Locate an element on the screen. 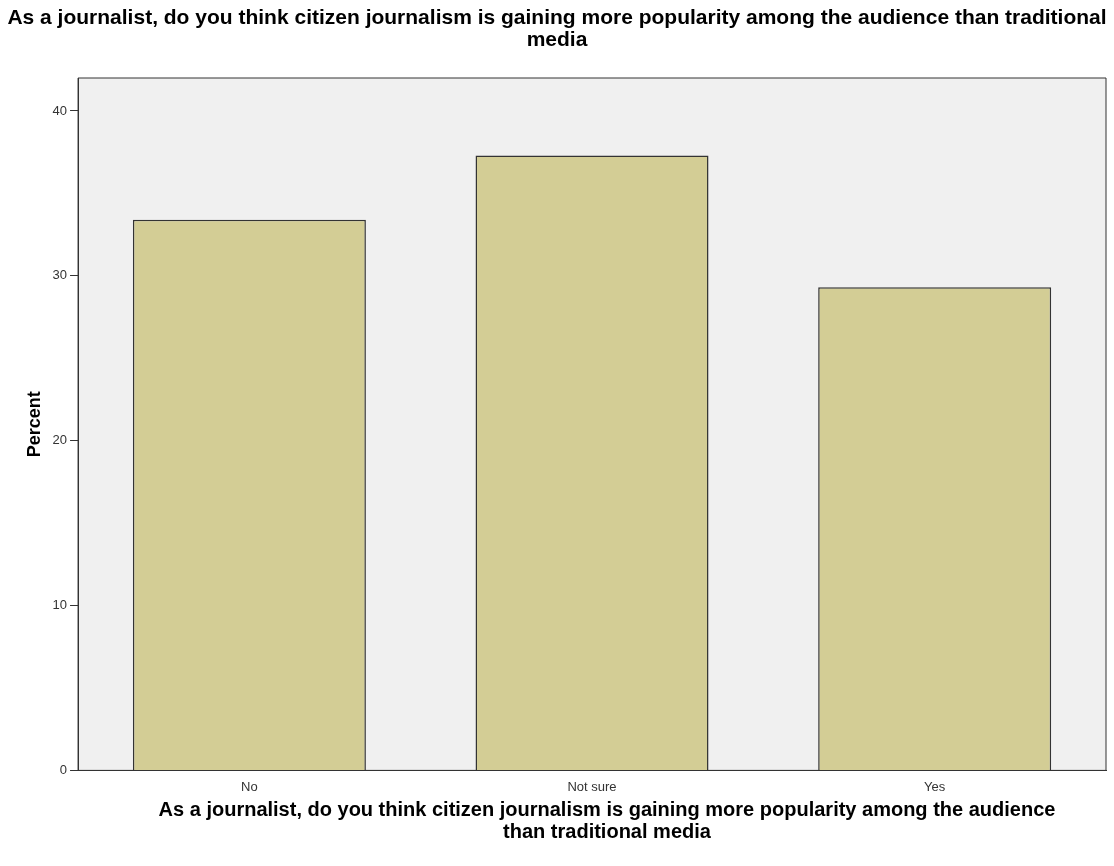  x-tick-label: No is located at coordinates (249, 786).